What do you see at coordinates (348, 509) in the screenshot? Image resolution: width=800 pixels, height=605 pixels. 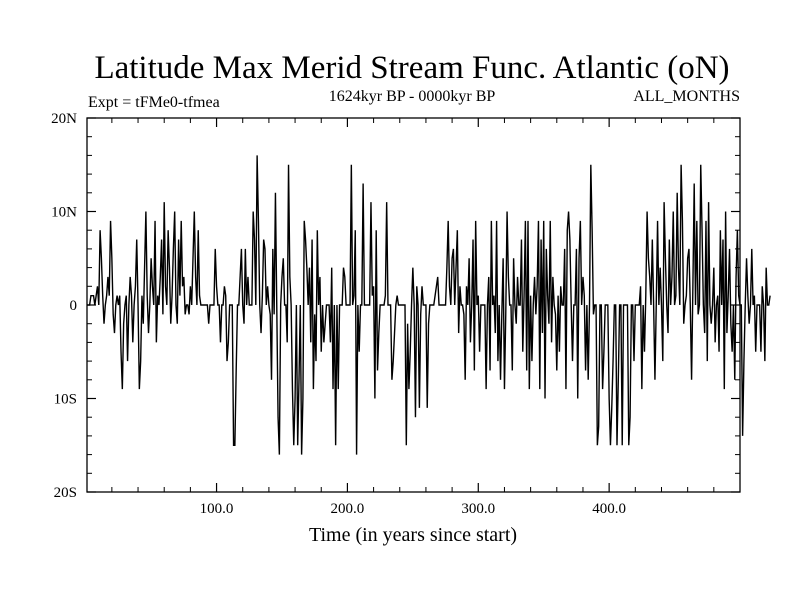 I see `x-tick-label: 200.0` at bounding box center [348, 509].